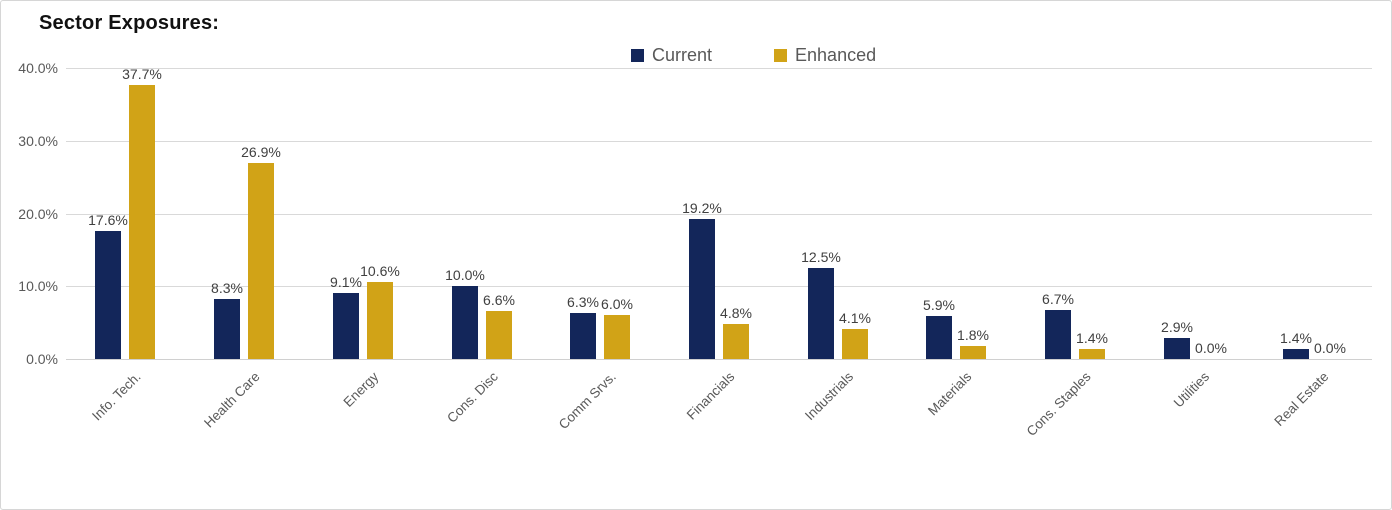 Image resolution: width=1392 pixels, height=510 pixels. I want to click on x-axis-label-text: Energy, so click(361, 389).